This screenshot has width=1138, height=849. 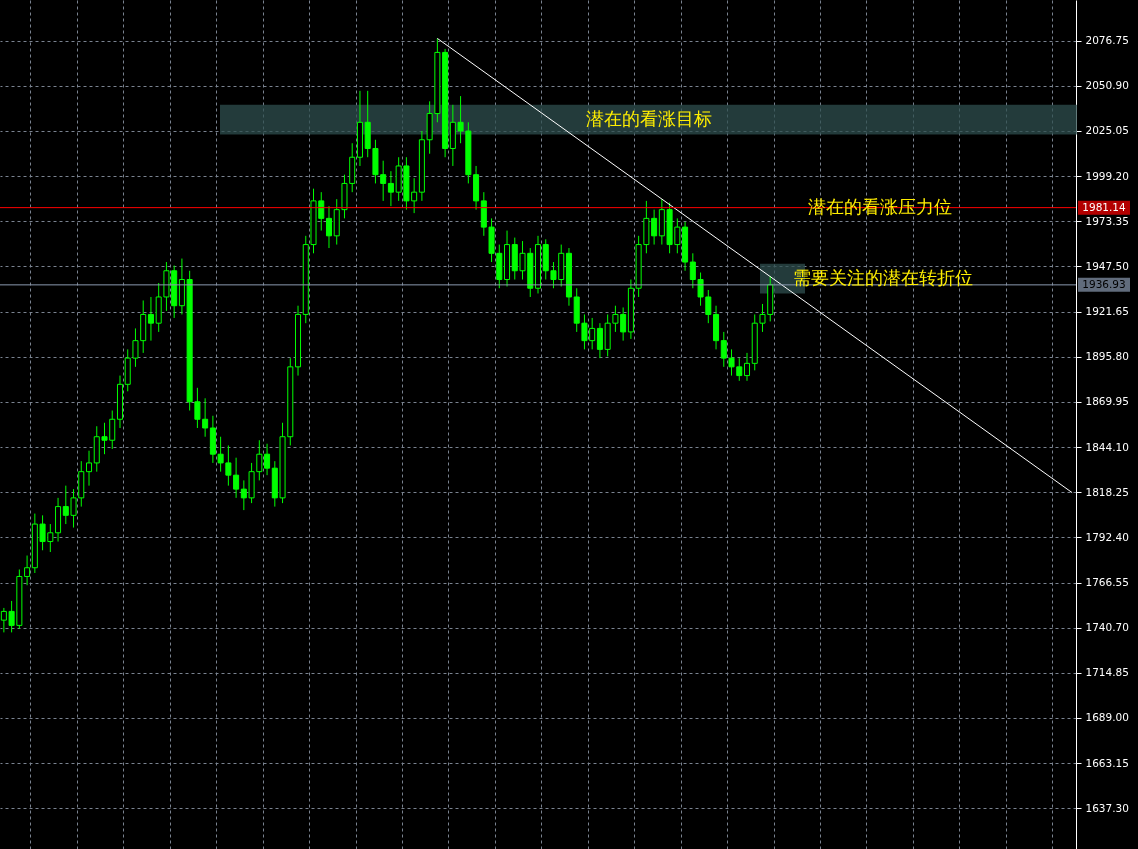 I want to click on y-tick-label: 2076.75, so click(x=1107, y=40).